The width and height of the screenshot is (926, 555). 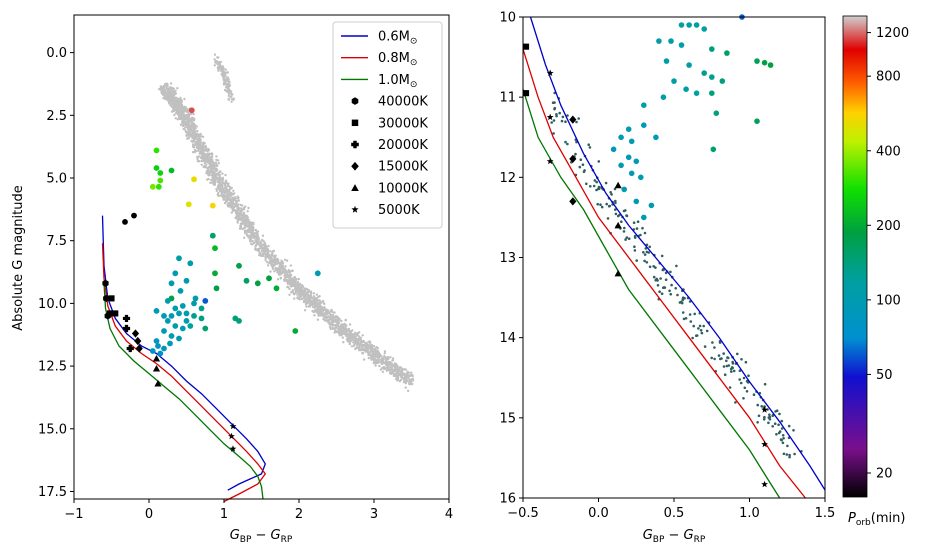 What do you see at coordinates (507, 18) in the screenshot?
I see `y-tick-label: 10` at bounding box center [507, 18].